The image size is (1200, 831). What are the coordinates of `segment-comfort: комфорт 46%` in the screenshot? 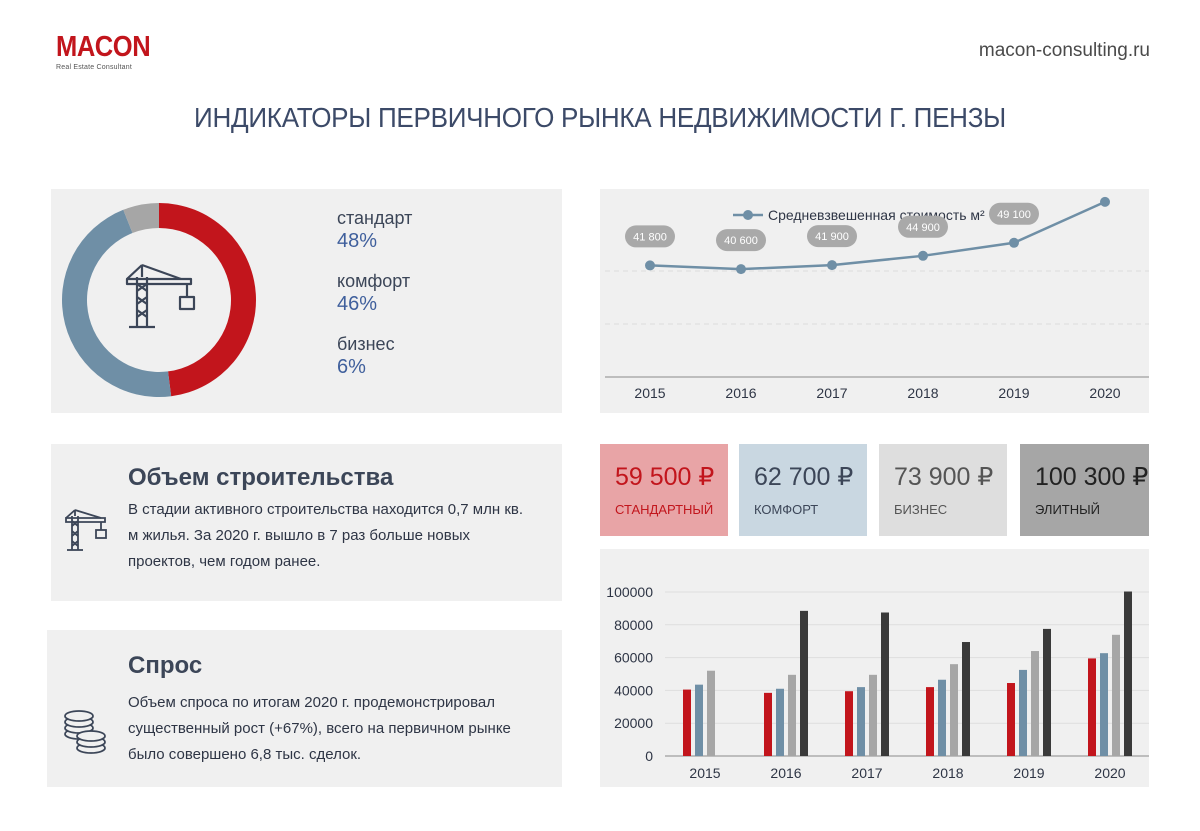 It's located at (374, 293).